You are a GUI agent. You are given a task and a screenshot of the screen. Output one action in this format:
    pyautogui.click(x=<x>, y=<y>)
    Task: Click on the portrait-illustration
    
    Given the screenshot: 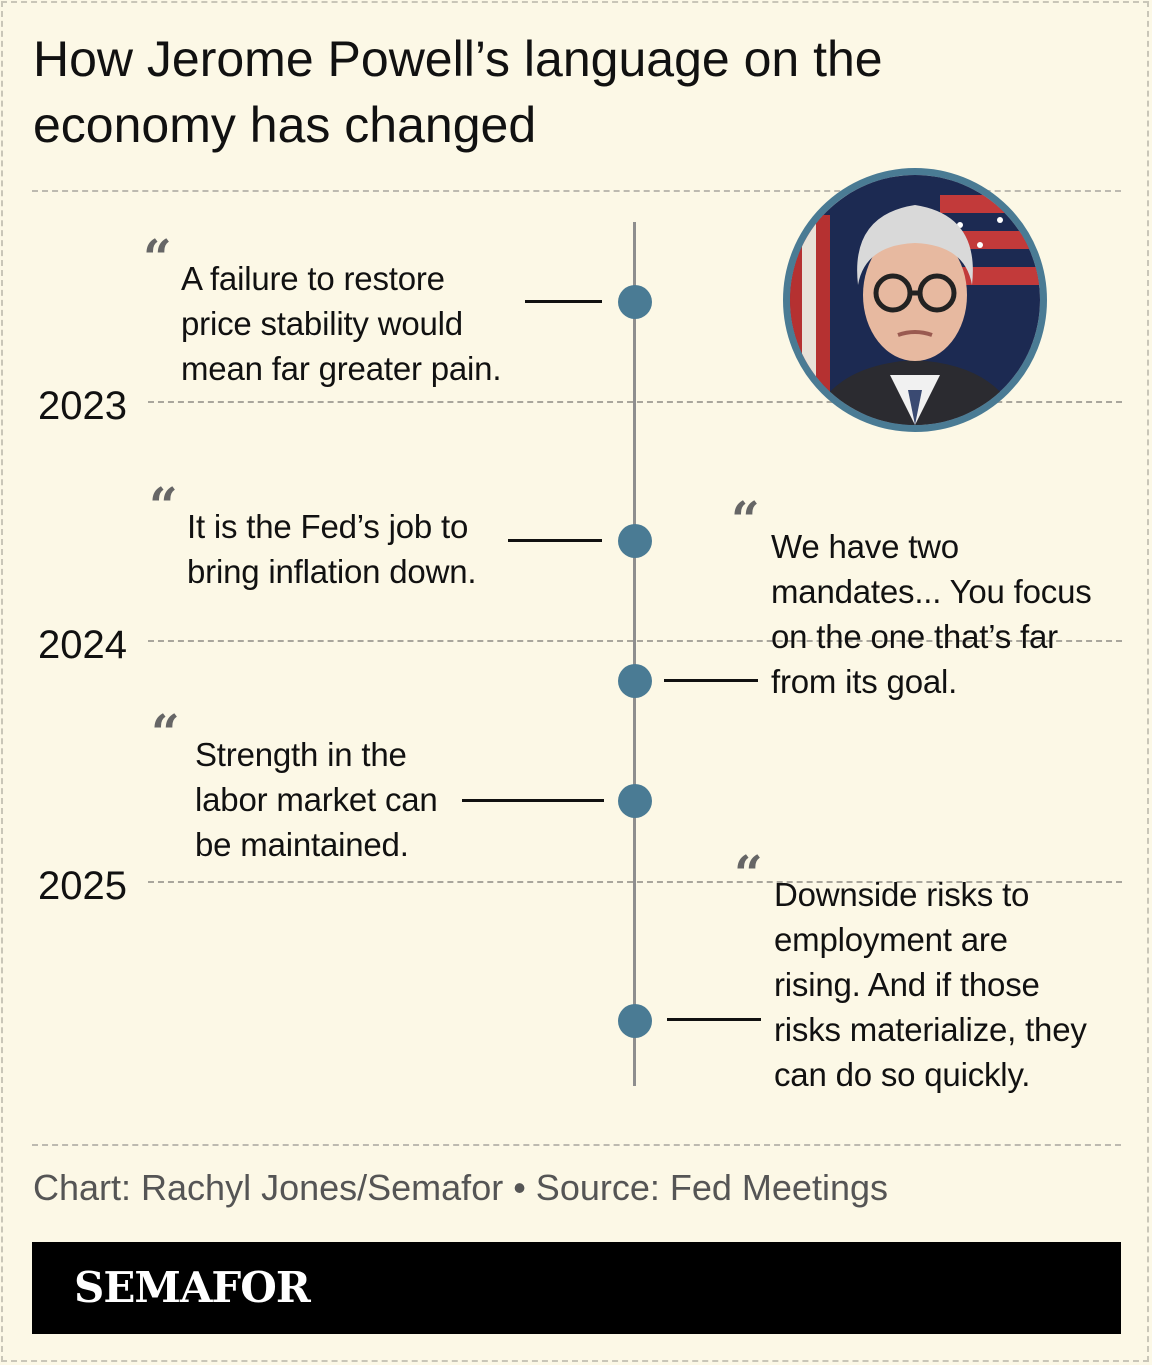 What is the action you would take?
    pyautogui.click(x=915, y=300)
    